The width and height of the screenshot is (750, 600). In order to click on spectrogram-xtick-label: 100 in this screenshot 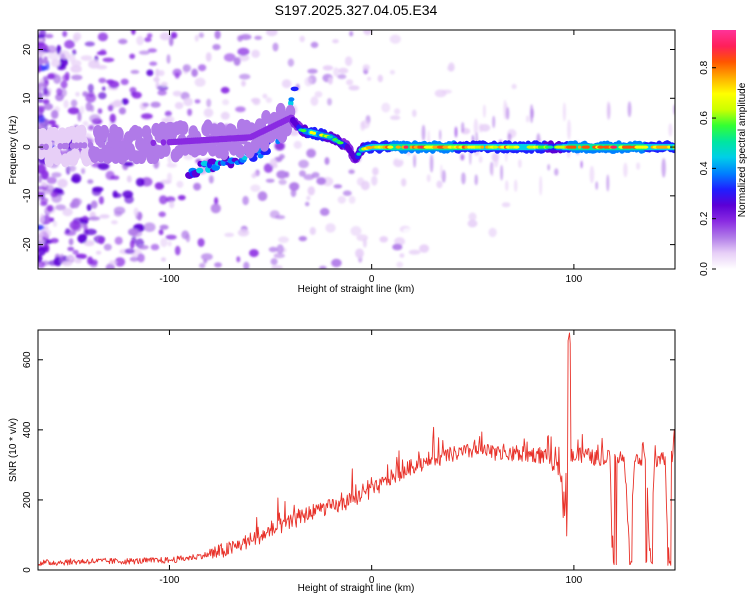, I will do `click(574, 279)`.